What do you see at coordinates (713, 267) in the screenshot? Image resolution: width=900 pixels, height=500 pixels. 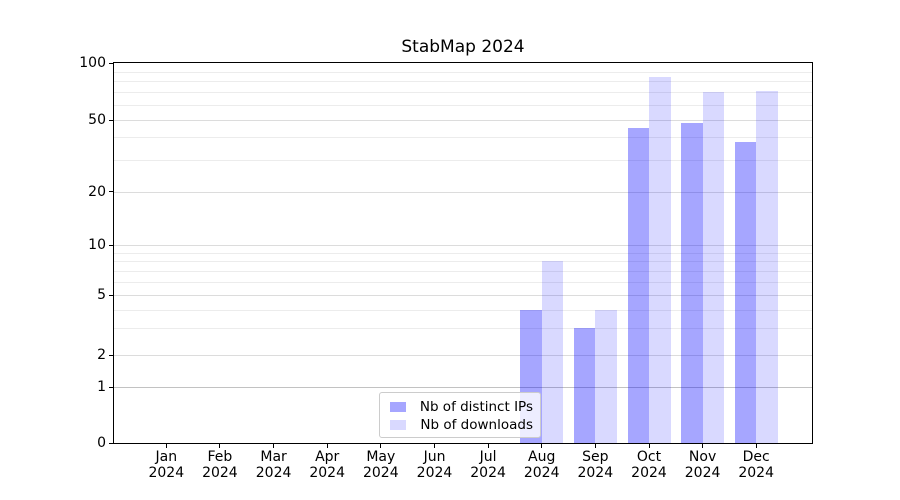 I see `bar-downloads-nov` at bounding box center [713, 267].